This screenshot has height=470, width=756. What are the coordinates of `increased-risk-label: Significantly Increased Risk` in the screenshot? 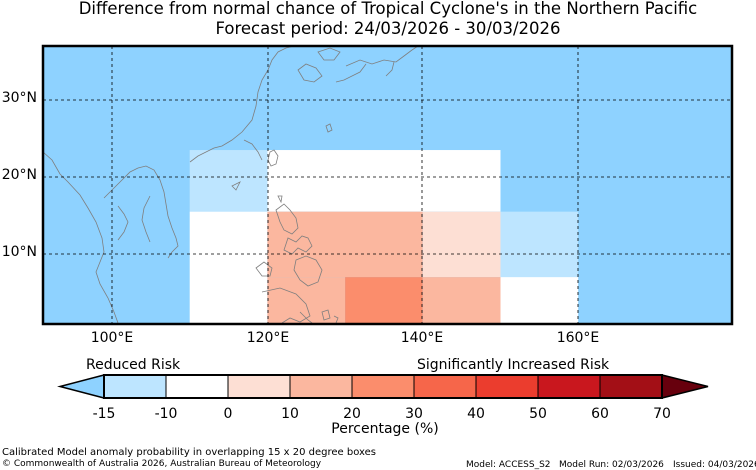 It's located at (513, 365).